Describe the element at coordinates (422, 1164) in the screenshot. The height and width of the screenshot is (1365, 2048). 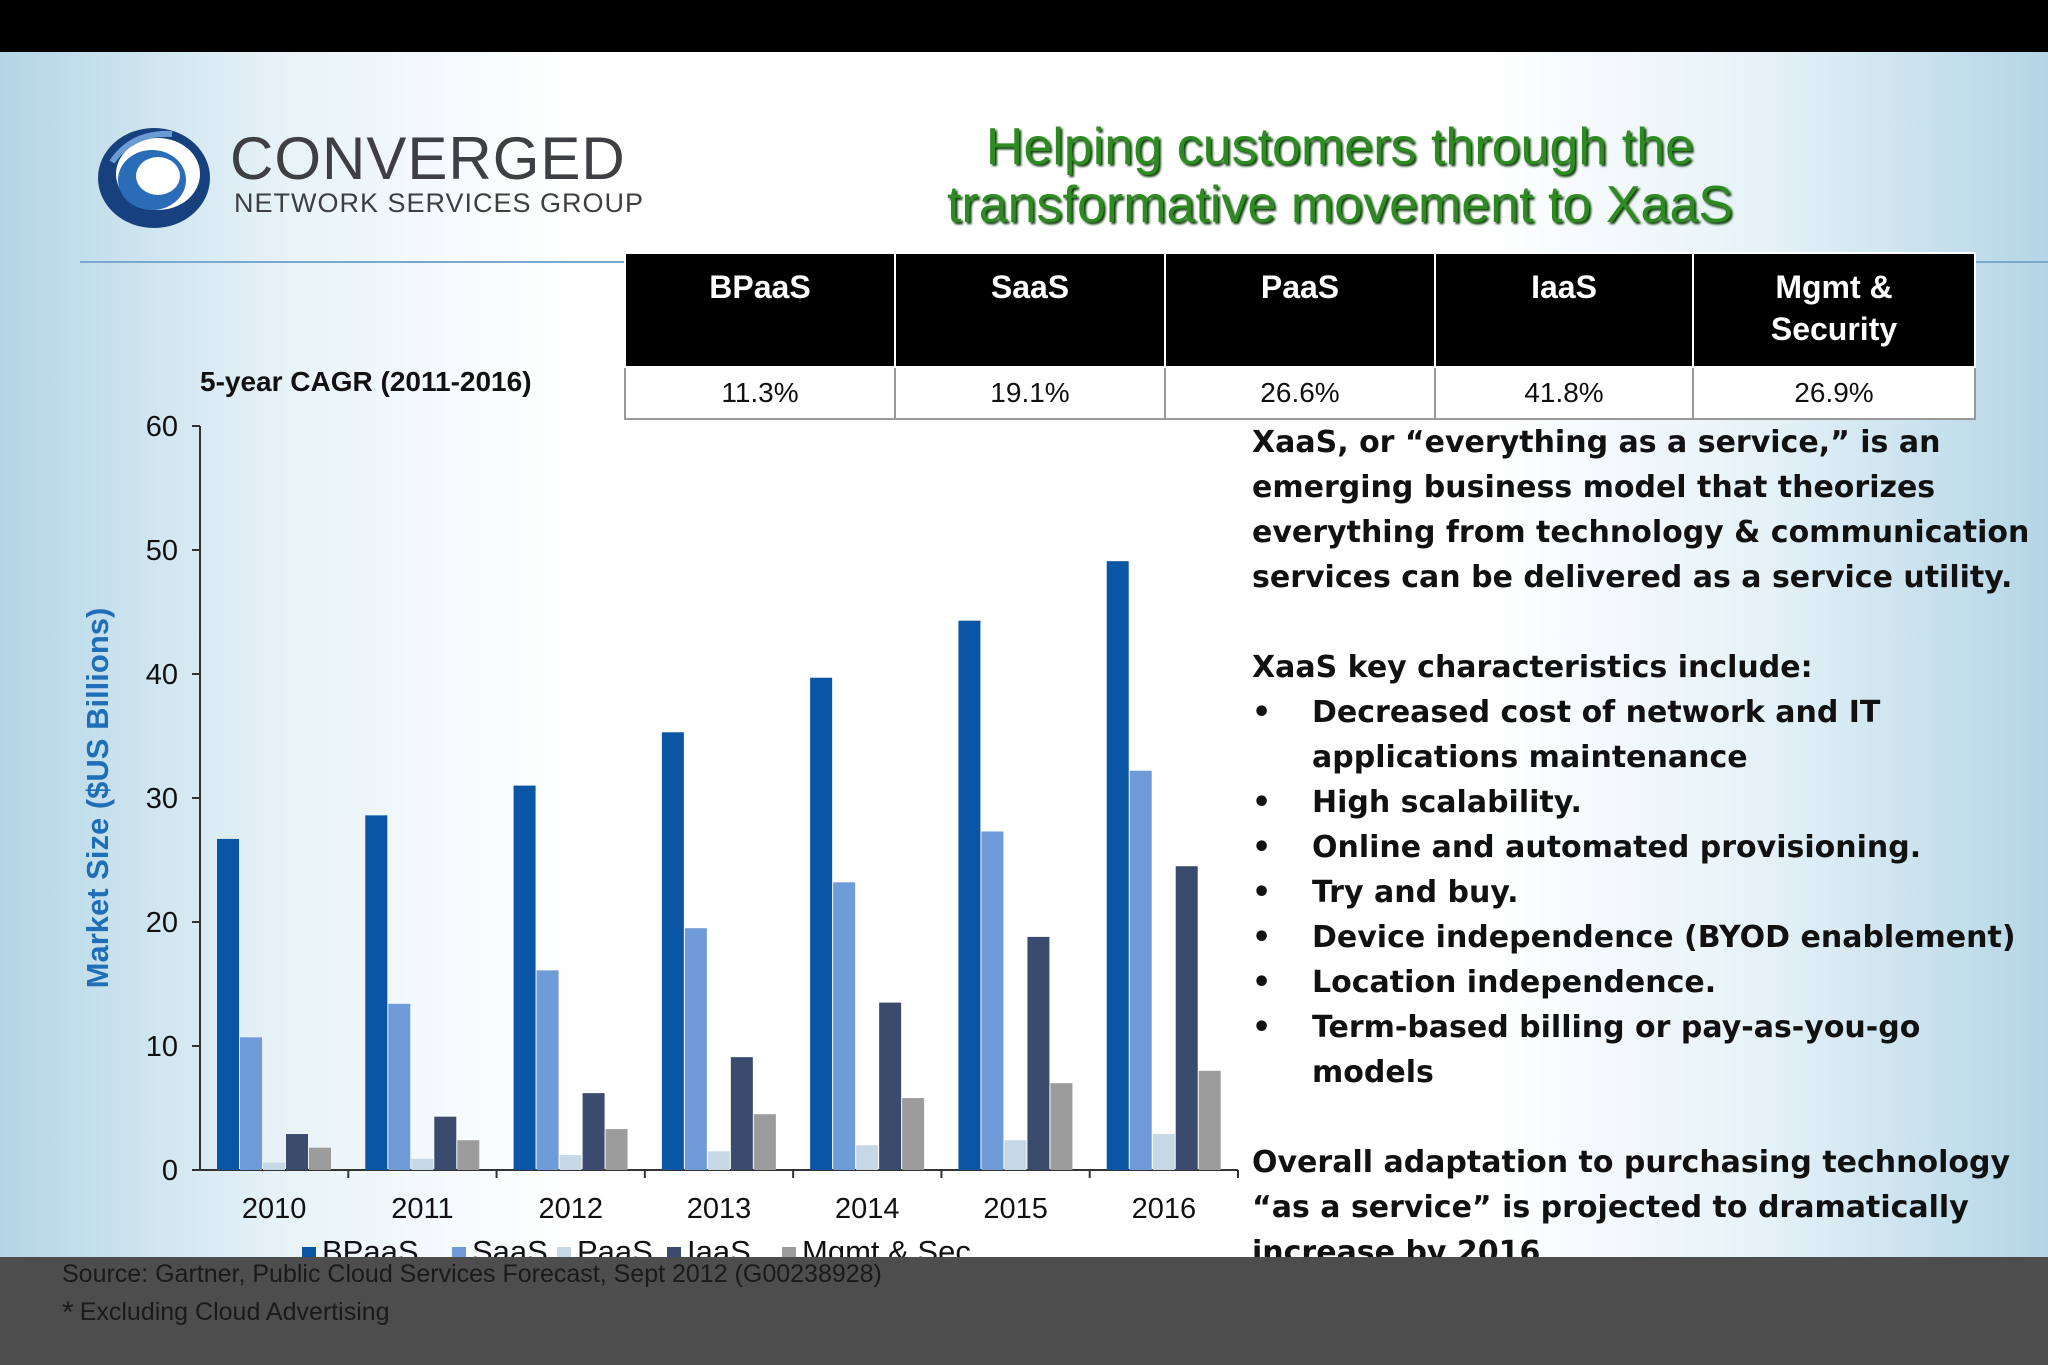
I see `bar-paas-2011` at that location.